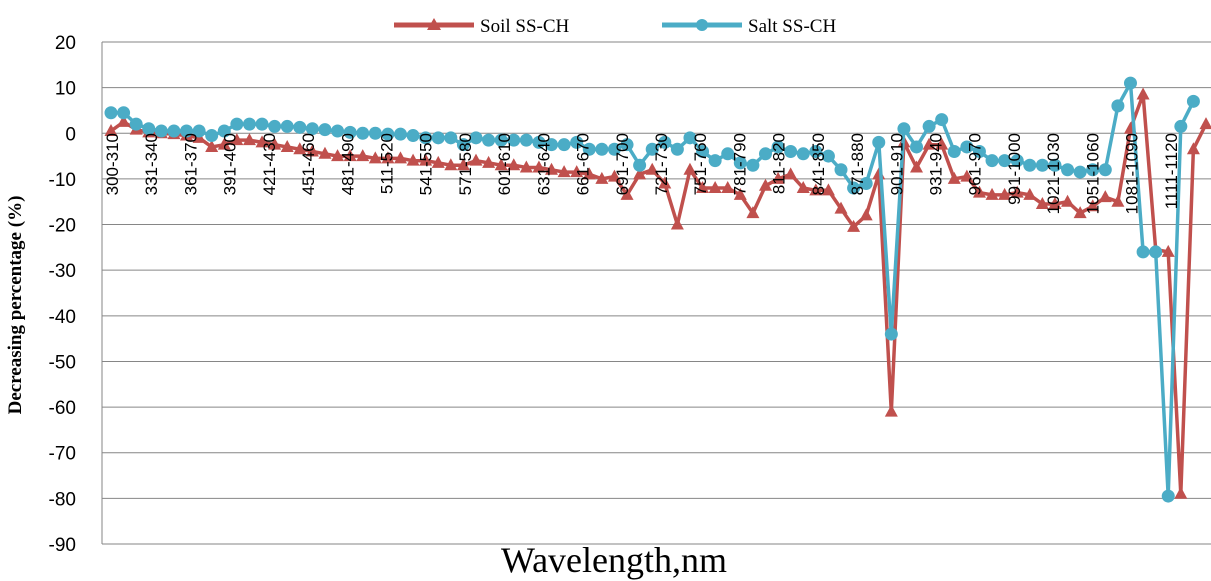  What do you see at coordinates (700, 164) in the screenshot?
I see `x-tick-label: 751-760` at bounding box center [700, 164].